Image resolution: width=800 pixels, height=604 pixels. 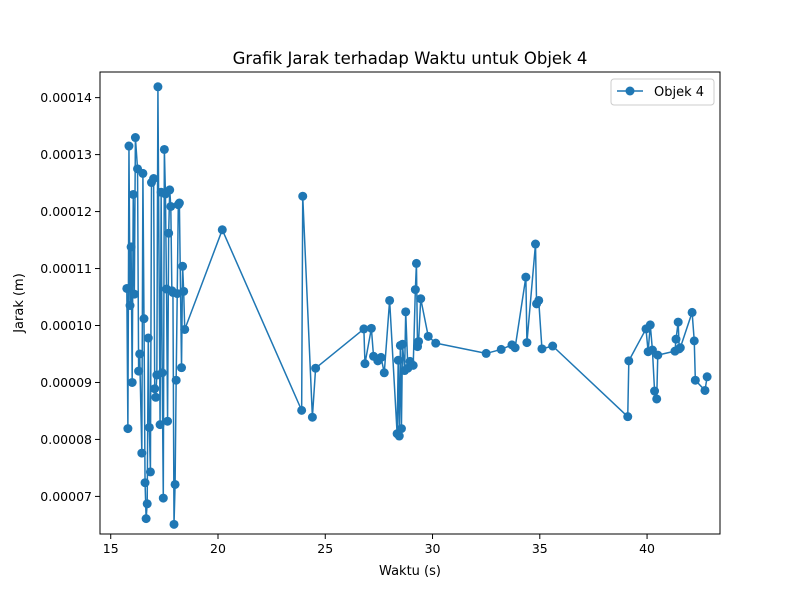 I want to click on y-axis-label: Jarak (m), so click(x=19, y=303).